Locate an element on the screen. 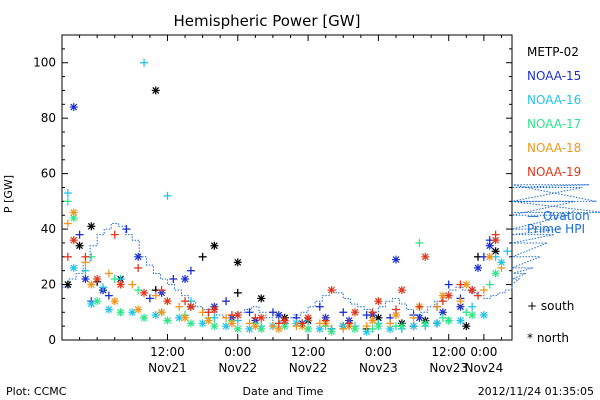 Image resolution: width=600 pixels, height=400 pixels. legend-item: NOAA-17 is located at coordinates (554, 124).